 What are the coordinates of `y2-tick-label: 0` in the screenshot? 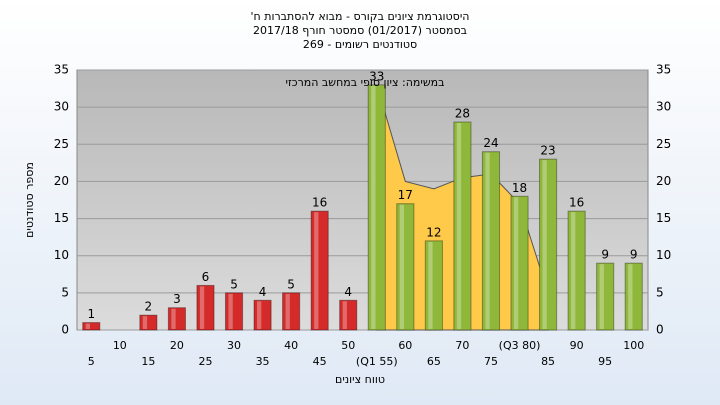 It's located at (660, 330).